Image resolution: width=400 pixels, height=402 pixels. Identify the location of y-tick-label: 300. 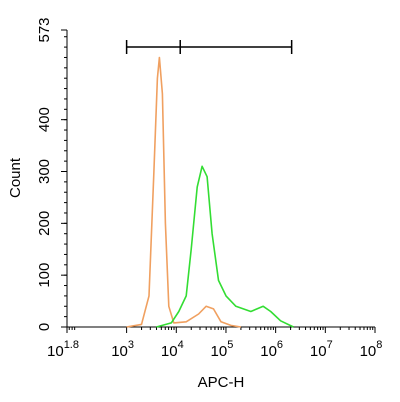
(44, 171).